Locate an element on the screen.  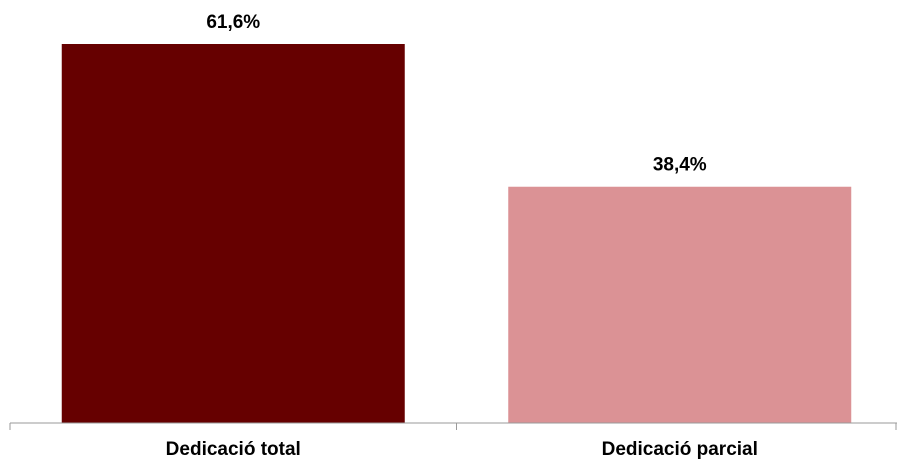
value-label-2: 38,4% is located at coordinates (680, 165).